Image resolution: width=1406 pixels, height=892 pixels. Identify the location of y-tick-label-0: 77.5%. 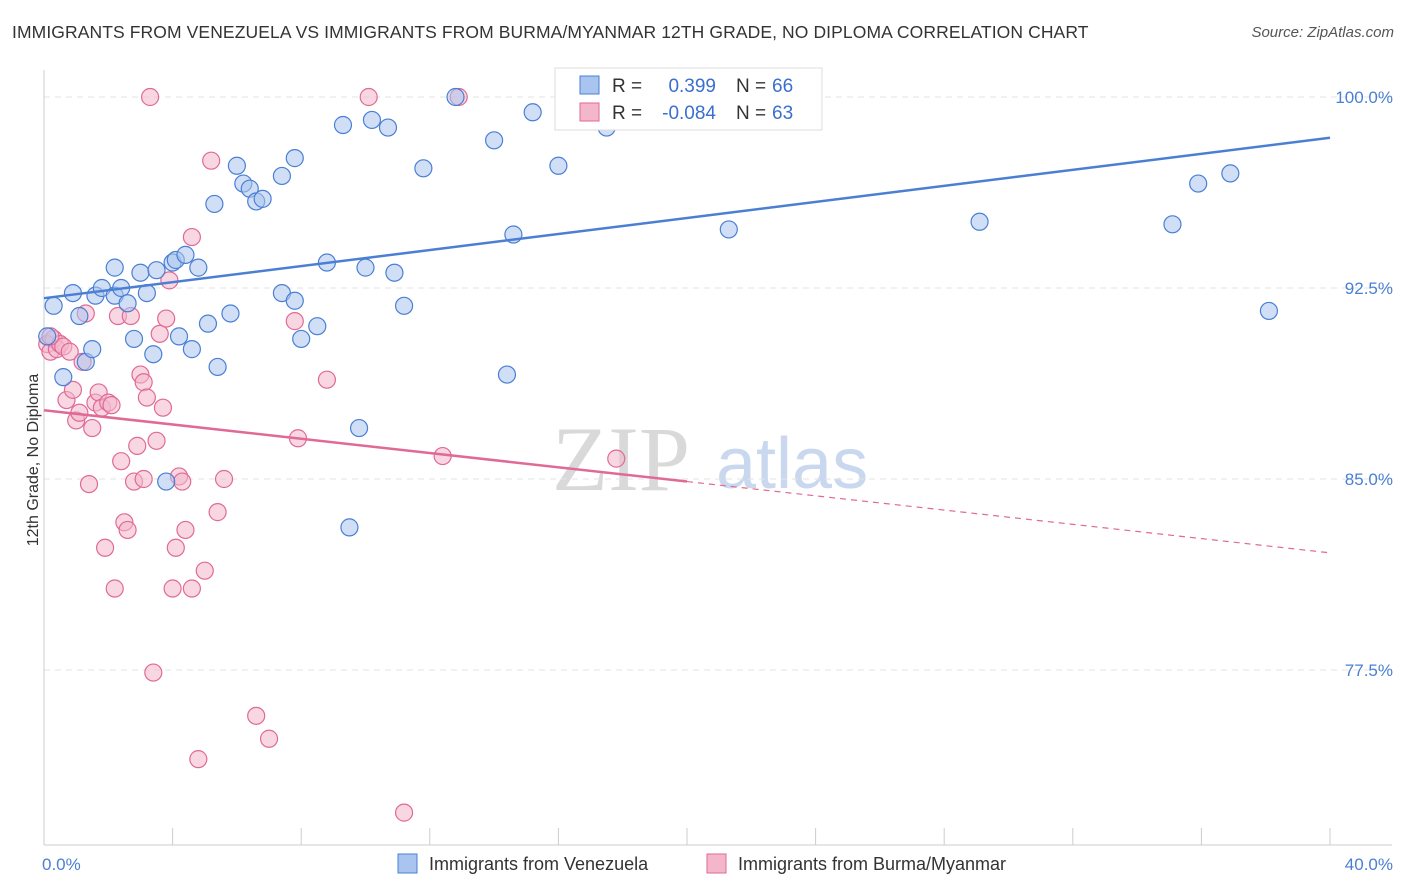
(1369, 670).